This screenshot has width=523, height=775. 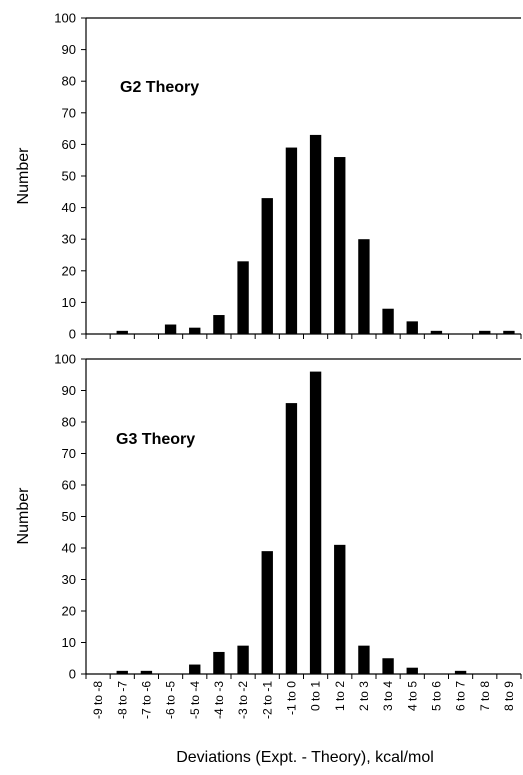 What do you see at coordinates (388, 696) in the screenshot?
I see `x-category-label: 3 to 4` at bounding box center [388, 696].